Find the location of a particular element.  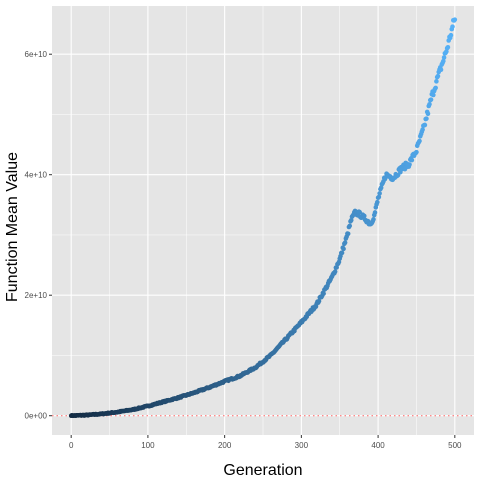

y-tick-label: 0e+00 is located at coordinates (36, 416).